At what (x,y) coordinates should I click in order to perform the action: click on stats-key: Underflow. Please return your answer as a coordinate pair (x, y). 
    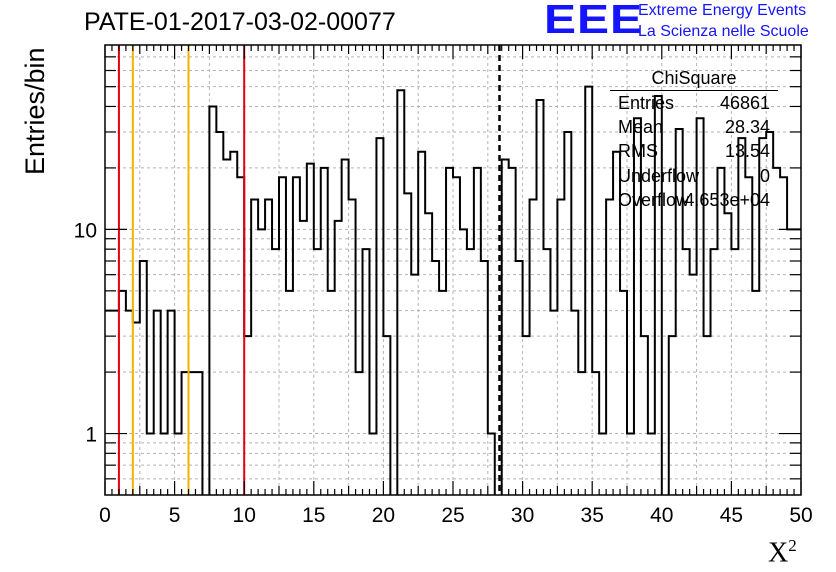
    Looking at the image, I should click on (659, 175).